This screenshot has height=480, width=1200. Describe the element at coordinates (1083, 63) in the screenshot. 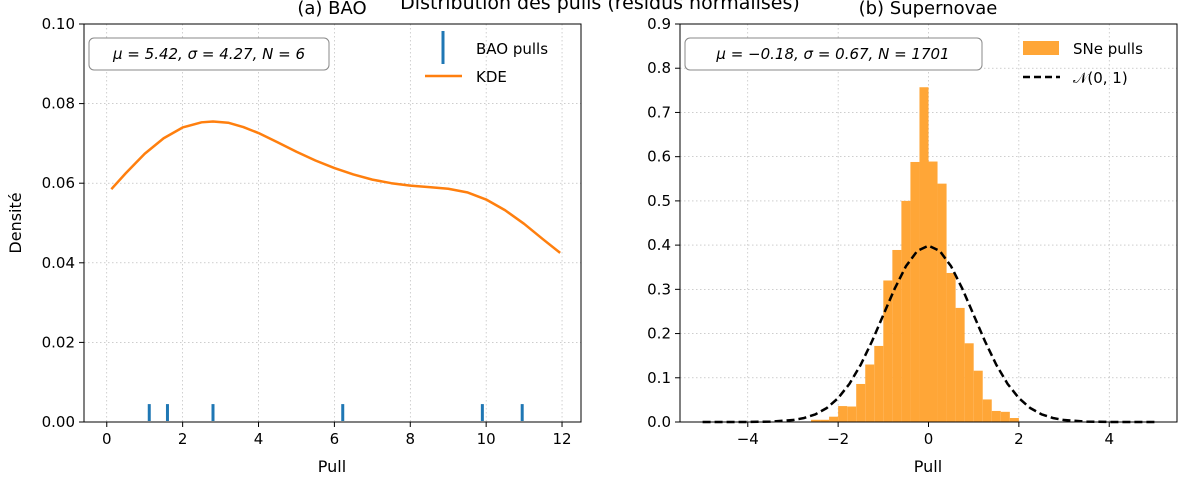

I see `legend-supernovae: SNe pulls 𝒩(0, 1)` at that location.